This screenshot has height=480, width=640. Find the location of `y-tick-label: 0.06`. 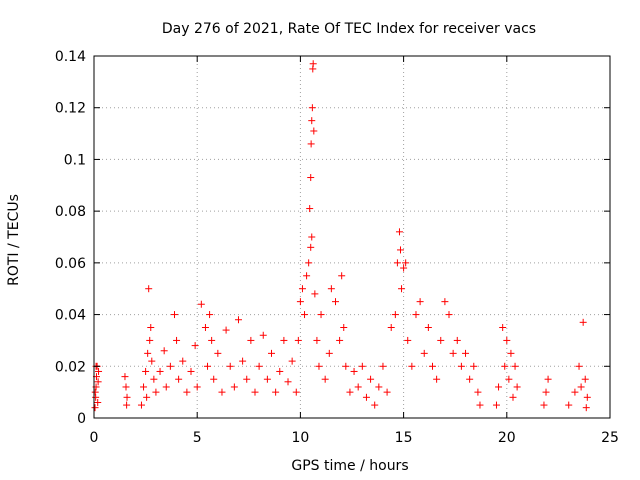

y-tick-label: 0.06 is located at coordinates (70, 264).